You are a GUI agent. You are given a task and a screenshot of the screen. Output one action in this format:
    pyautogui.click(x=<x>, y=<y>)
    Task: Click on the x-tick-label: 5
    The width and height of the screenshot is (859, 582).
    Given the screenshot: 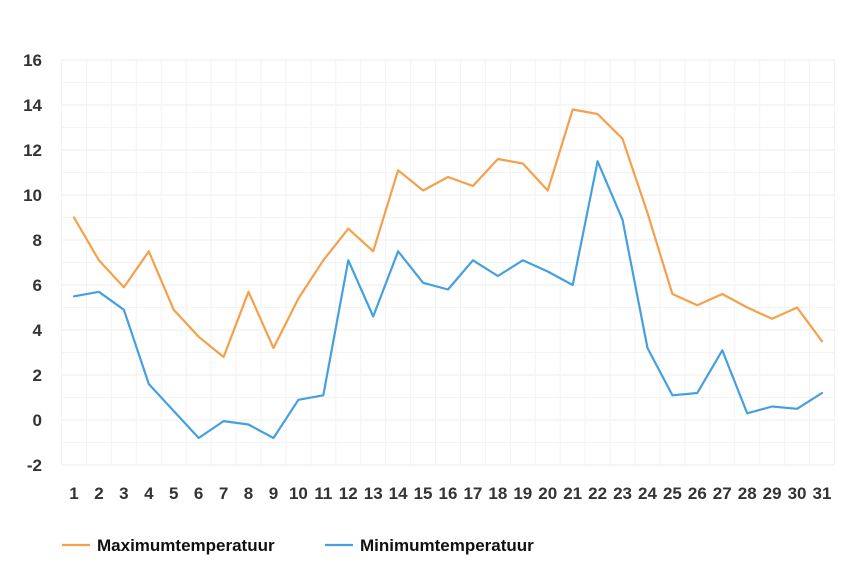 What is the action you would take?
    pyautogui.click(x=173, y=493)
    